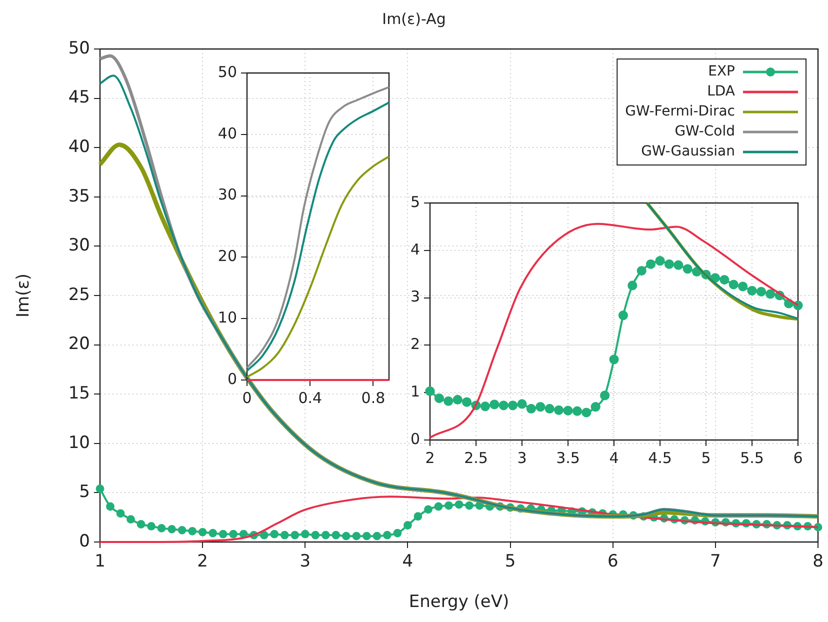 Image resolution: width=828 pixels, height=622 pixels. What do you see at coordinates (373, 397) in the screenshot?
I see `x-tick-label: 0.8` at bounding box center [373, 397].